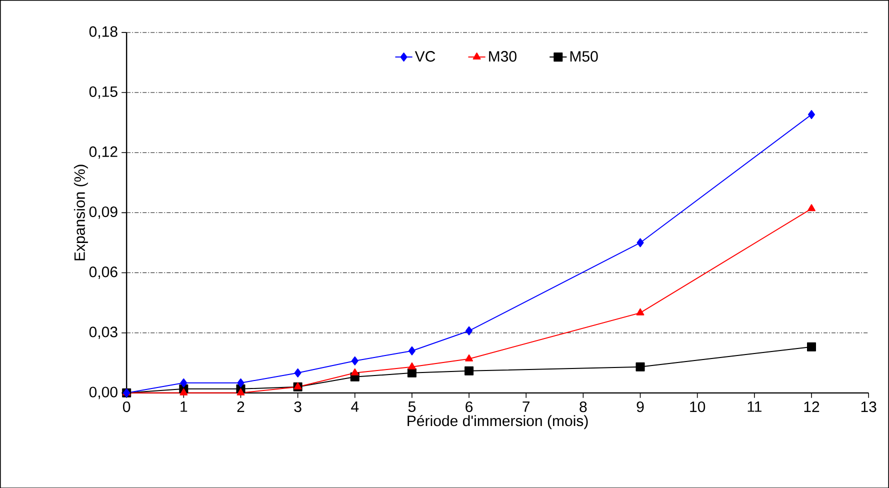  What do you see at coordinates (502, 56) in the screenshot?
I see `legend-label: M30` at bounding box center [502, 56].